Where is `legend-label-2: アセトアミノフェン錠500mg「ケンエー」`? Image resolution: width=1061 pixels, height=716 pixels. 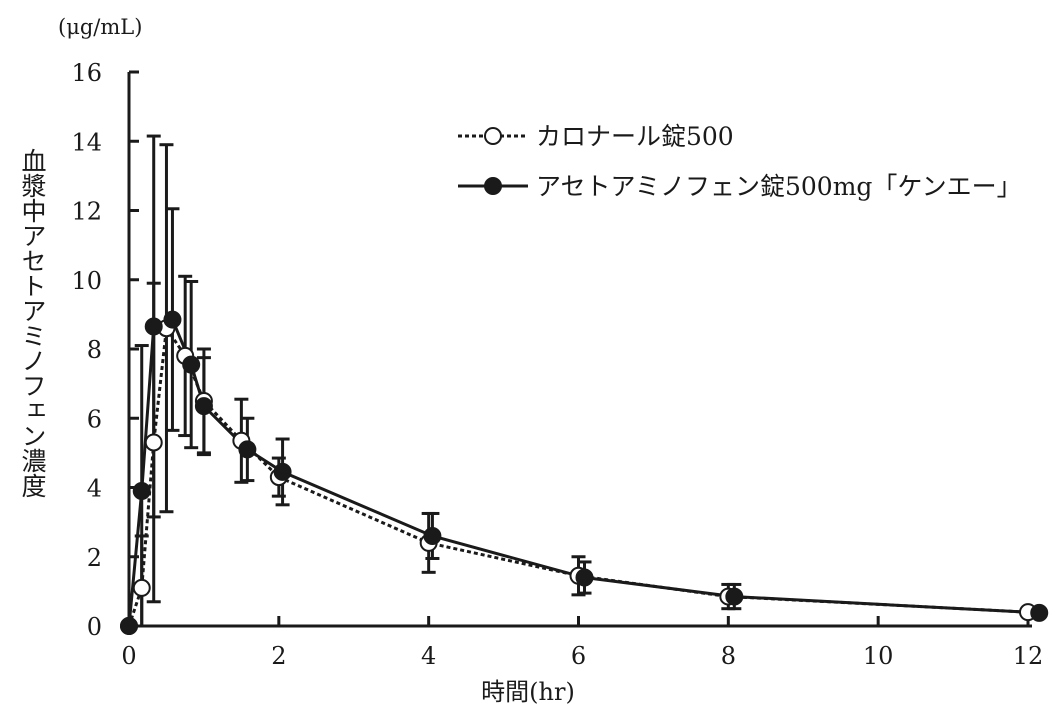 legend-label-2: アセトアミノフェン錠500mg「ケンエー」 is located at coordinates (779, 186).